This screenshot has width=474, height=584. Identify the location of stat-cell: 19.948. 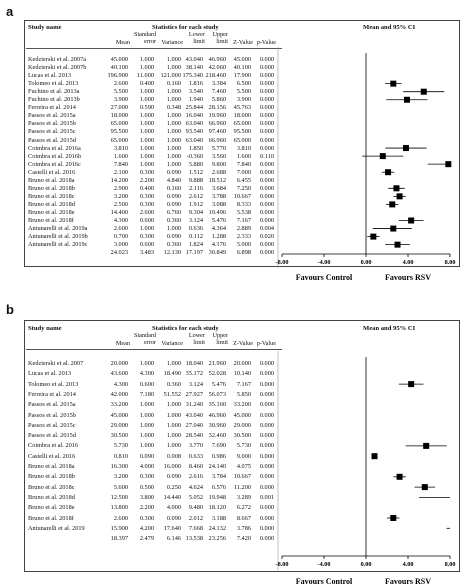
(217, 497).